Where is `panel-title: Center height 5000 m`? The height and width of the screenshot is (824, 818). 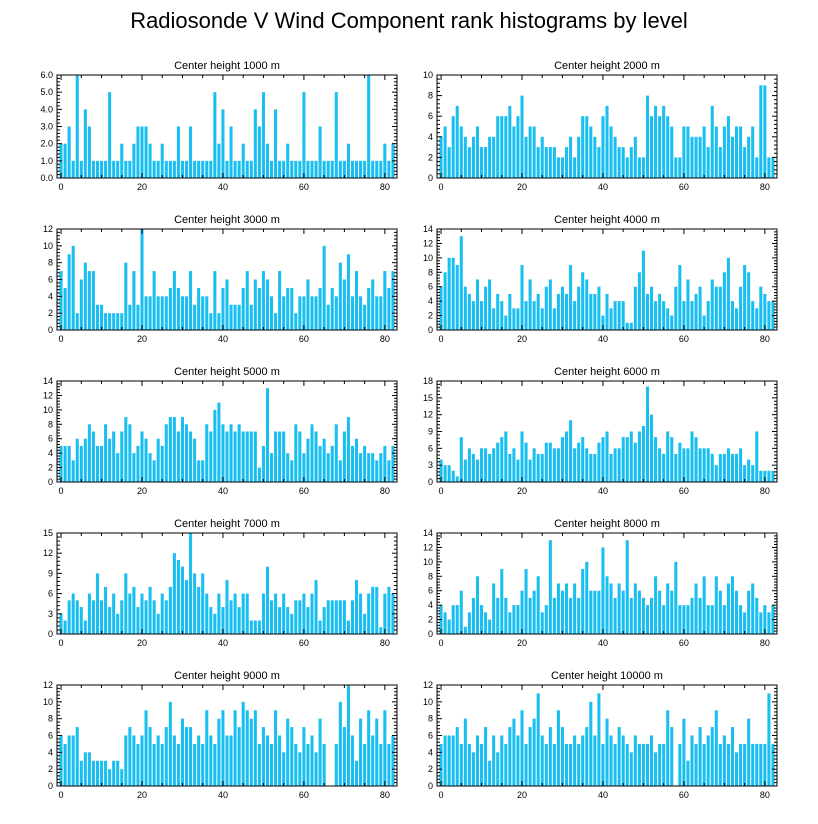
panel-title: Center height 5000 m is located at coordinates (227, 372).